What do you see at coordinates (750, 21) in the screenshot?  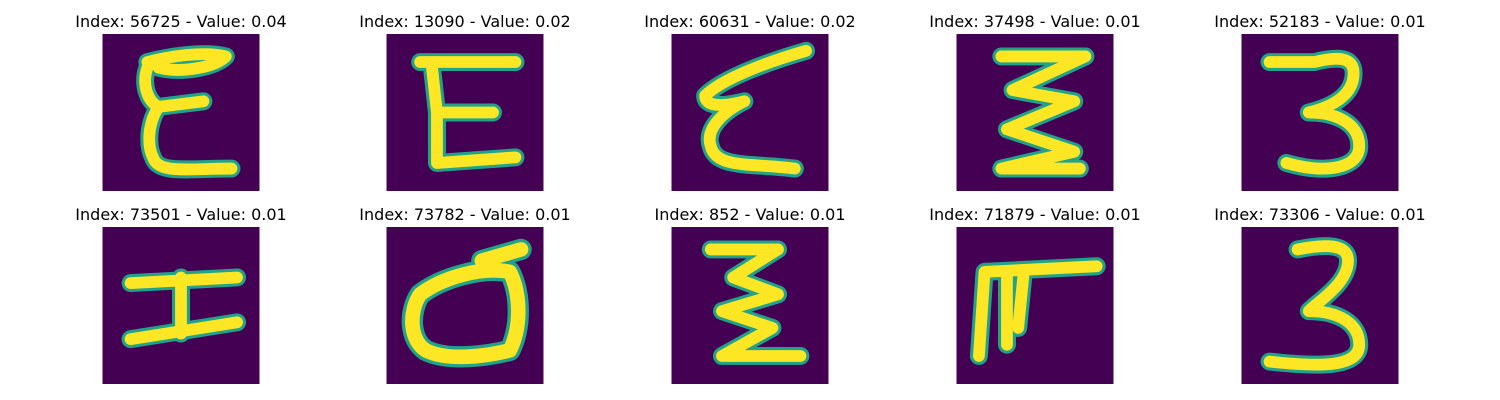 I see `panel-title-3: Index: 60631 - Value: 0.02` at bounding box center [750, 21].